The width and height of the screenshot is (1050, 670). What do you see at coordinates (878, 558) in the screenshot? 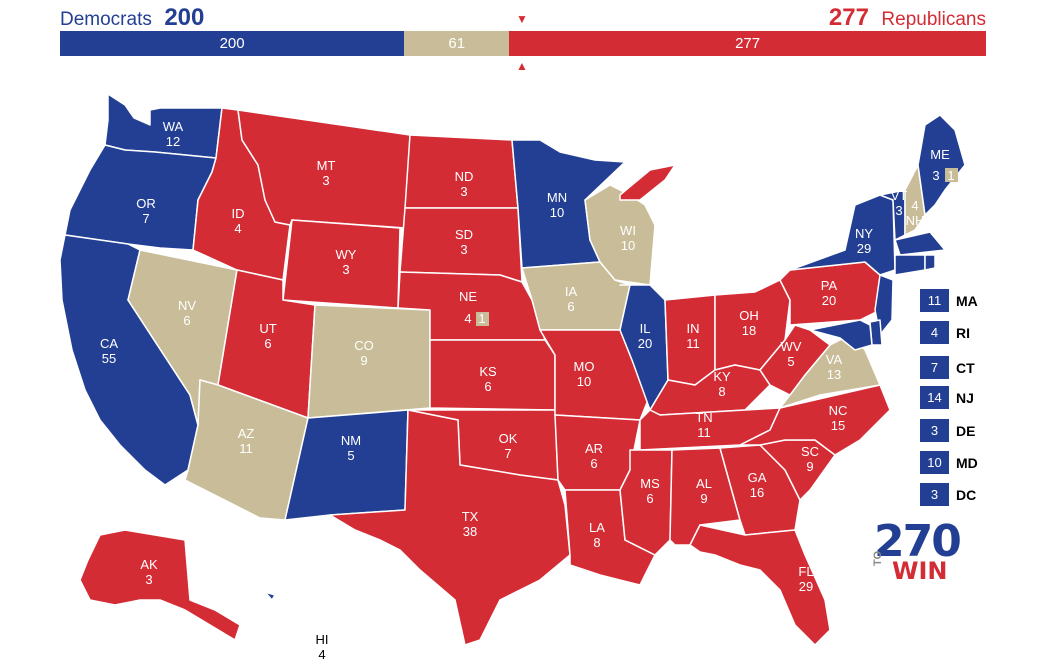
I see `logo-to: TO` at bounding box center [878, 558].